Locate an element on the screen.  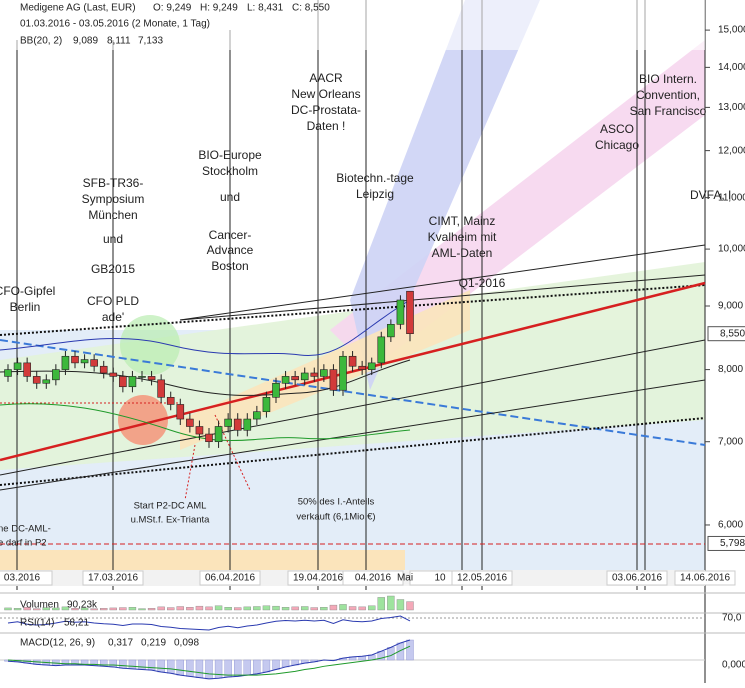
bb-value: 7,133 is located at coordinates (150, 41).